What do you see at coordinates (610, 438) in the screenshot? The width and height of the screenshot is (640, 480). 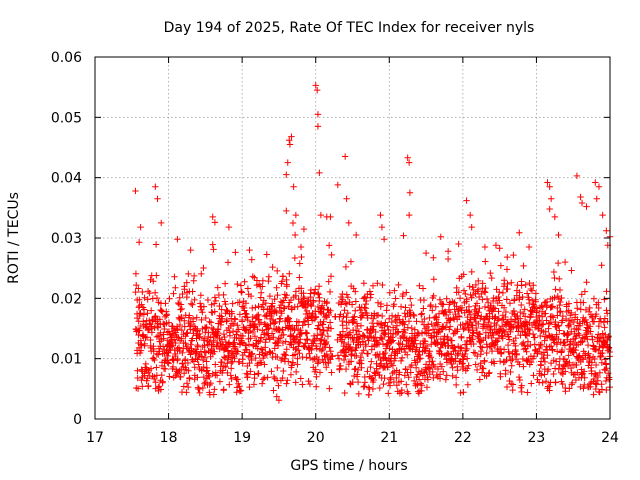 I see `x-tick-label: 24` at bounding box center [610, 438].